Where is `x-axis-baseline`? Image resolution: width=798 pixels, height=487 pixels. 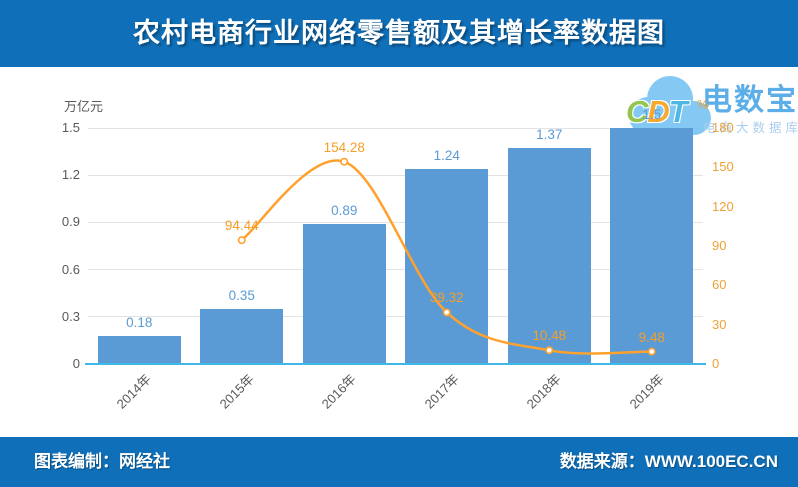
x-axis-baseline is located at coordinates (395, 364).